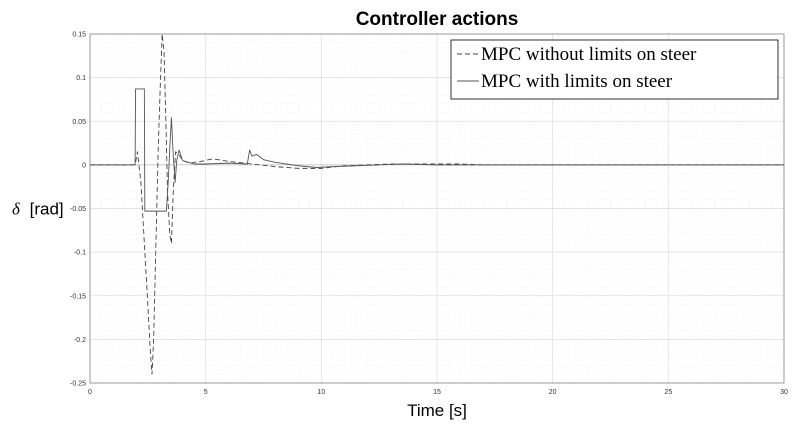 This screenshot has height=437, width=800. Describe the element at coordinates (90, 392) in the screenshot. I see `x-tick-label: 0` at that location.